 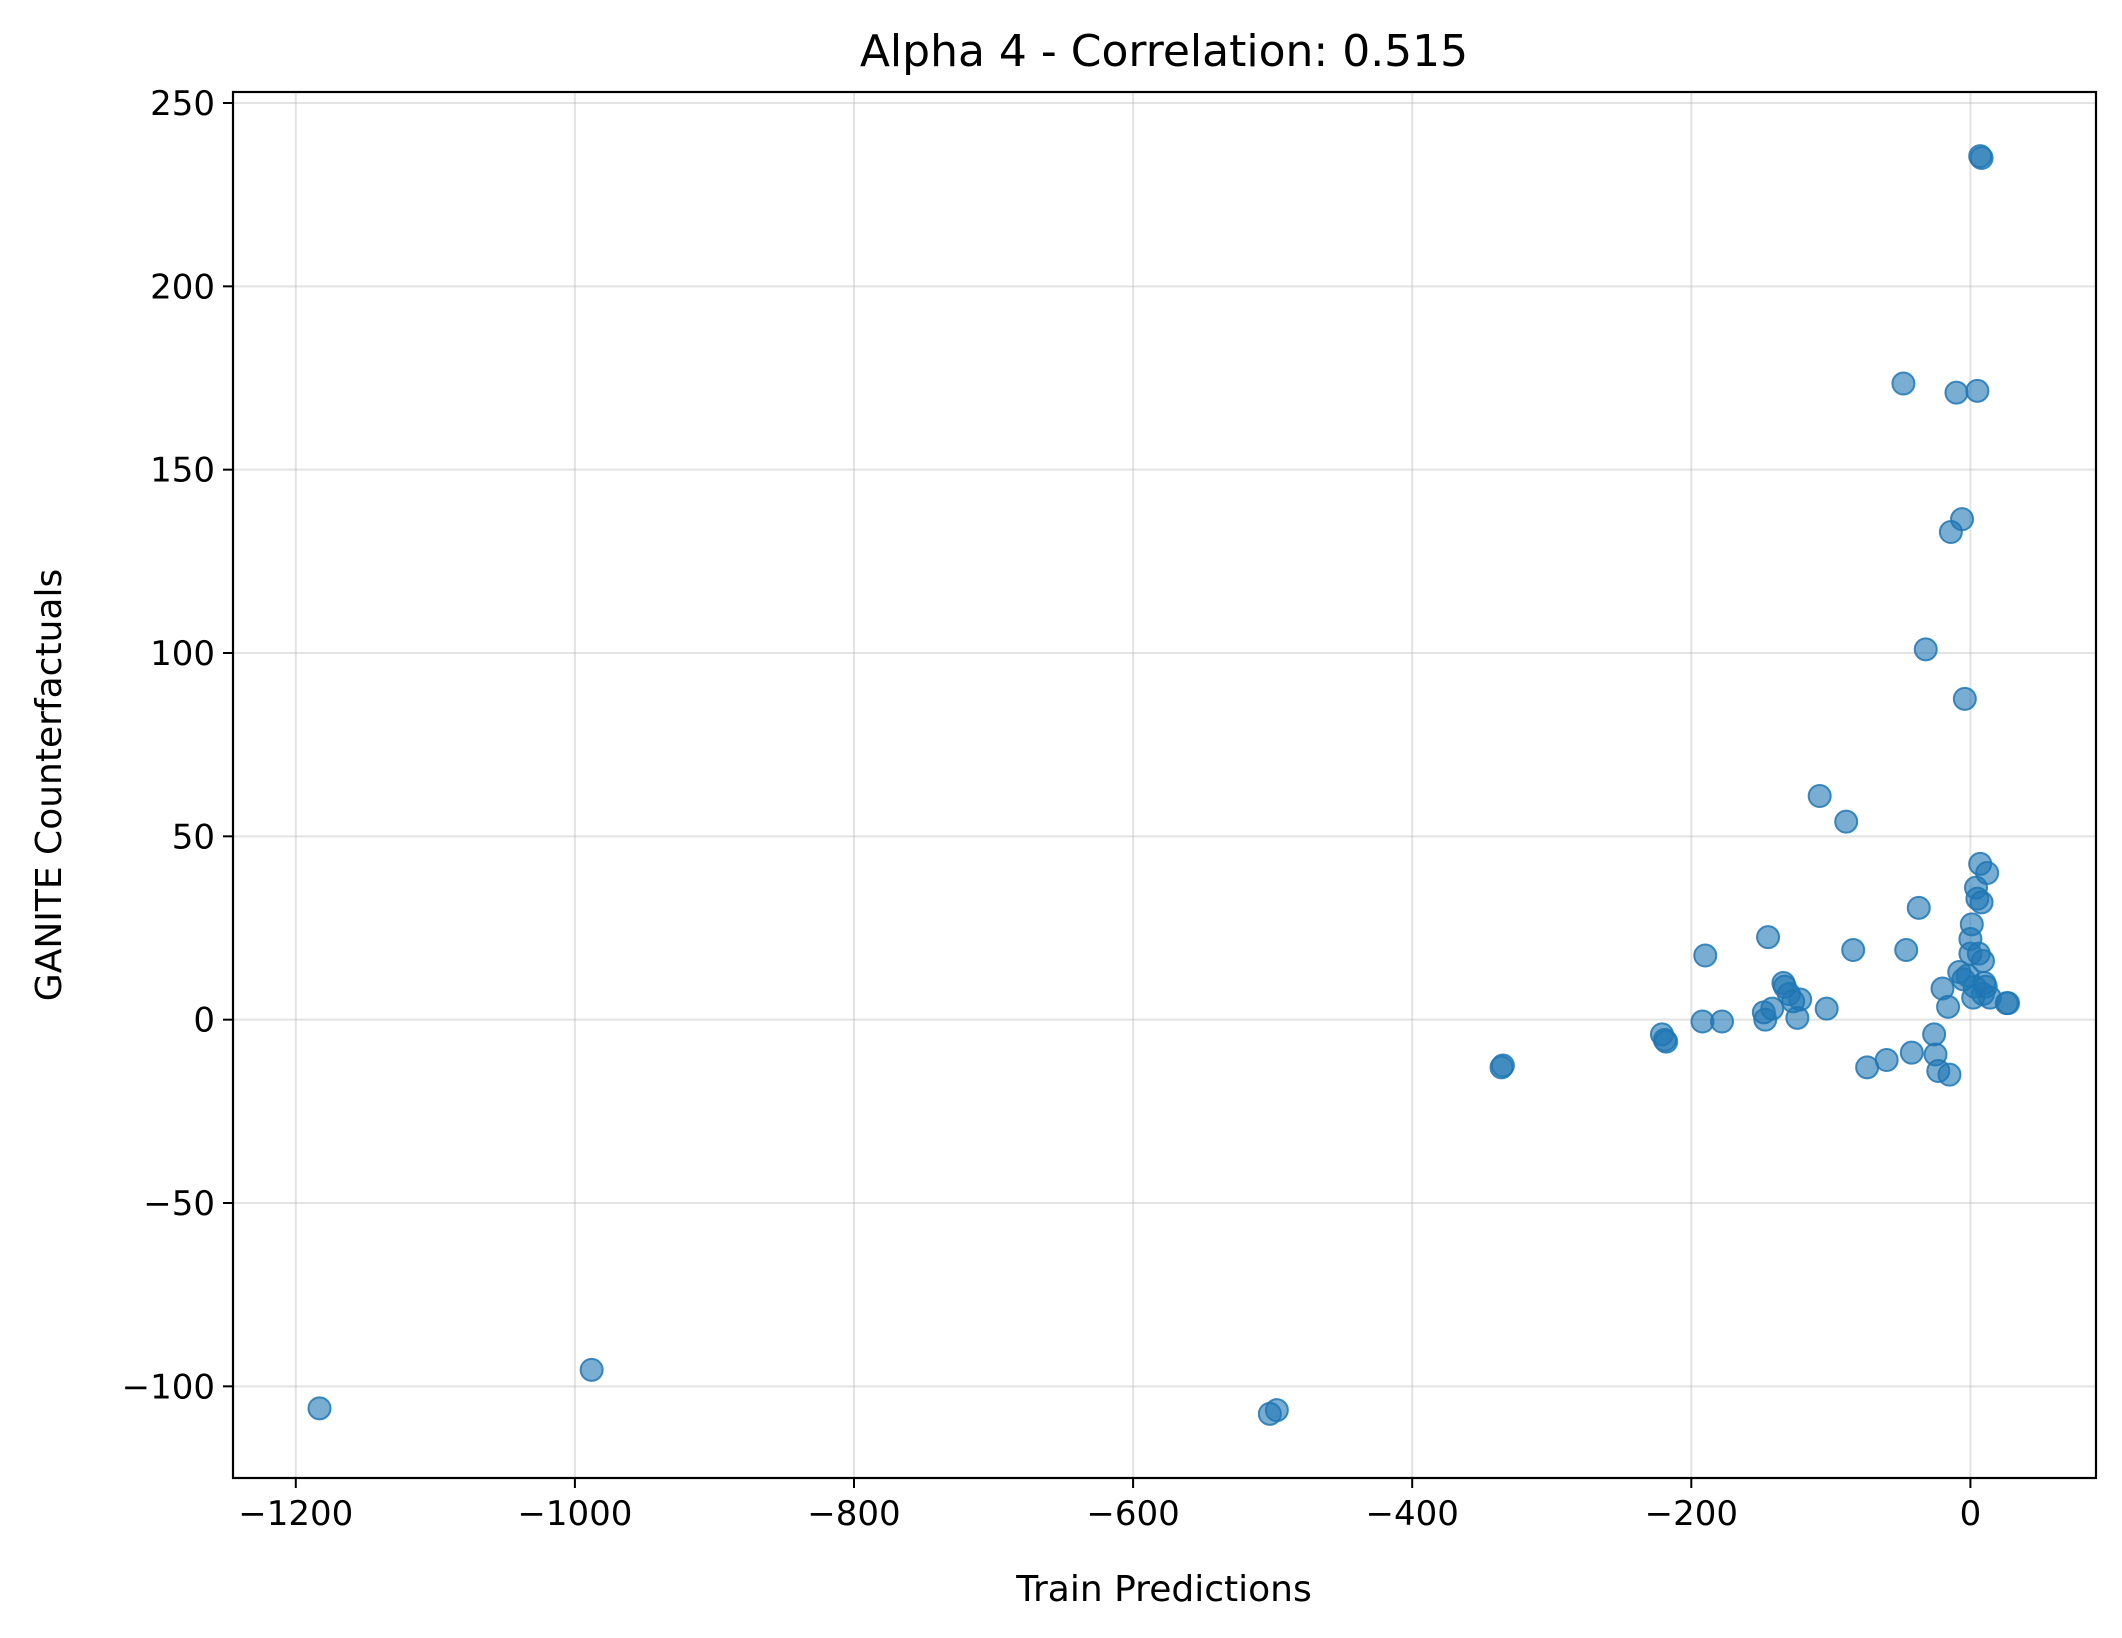 What do you see at coordinates (574, 1514) in the screenshot?
I see `x-tick-label: −1000` at bounding box center [574, 1514].